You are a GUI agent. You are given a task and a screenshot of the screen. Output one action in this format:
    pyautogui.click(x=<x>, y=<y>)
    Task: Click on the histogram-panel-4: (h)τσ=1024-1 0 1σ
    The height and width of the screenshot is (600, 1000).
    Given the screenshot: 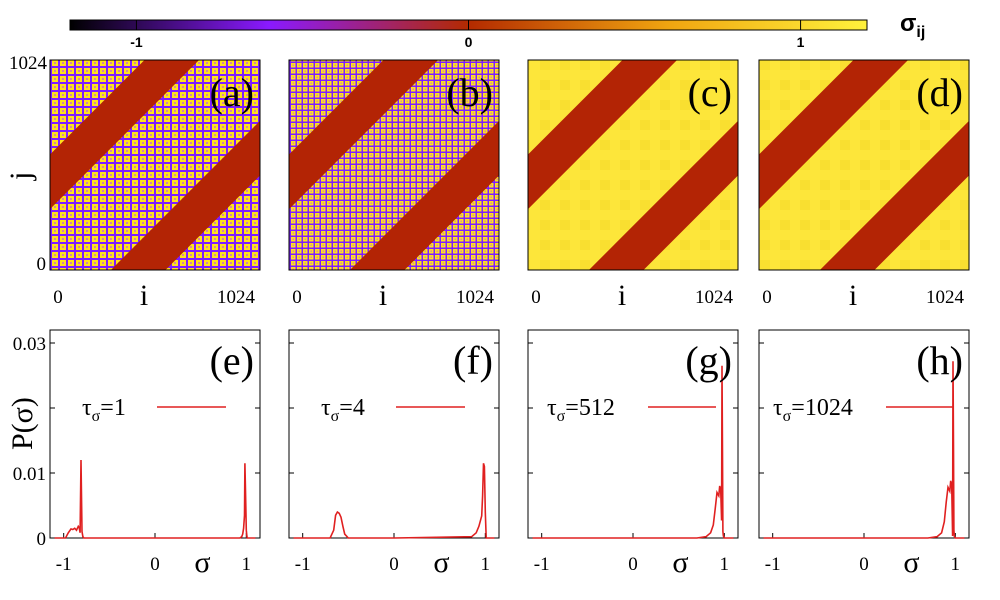 What is the action you would take?
    pyautogui.click(x=864, y=454)
    